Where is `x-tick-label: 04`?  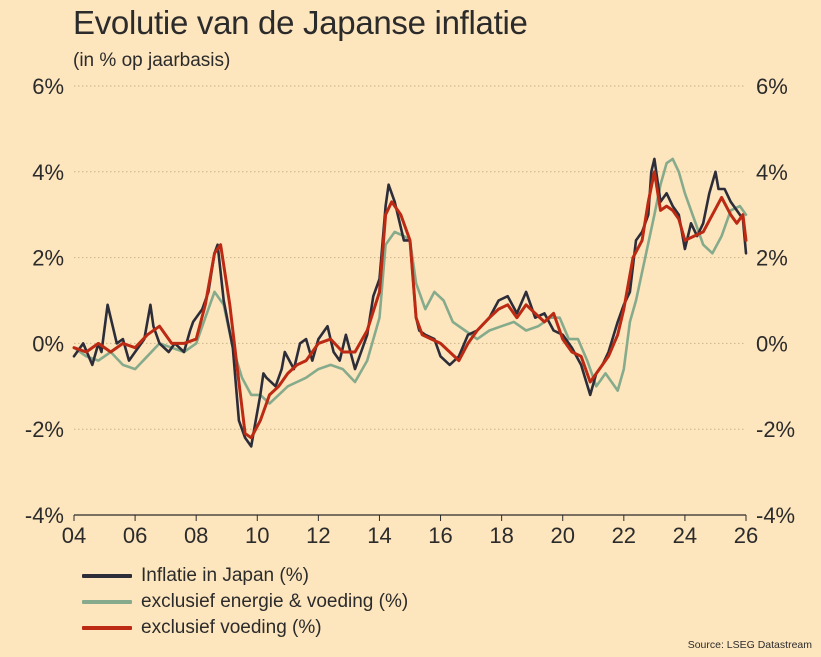
x-tick-label: 04 is located at coordinates (74, 535).